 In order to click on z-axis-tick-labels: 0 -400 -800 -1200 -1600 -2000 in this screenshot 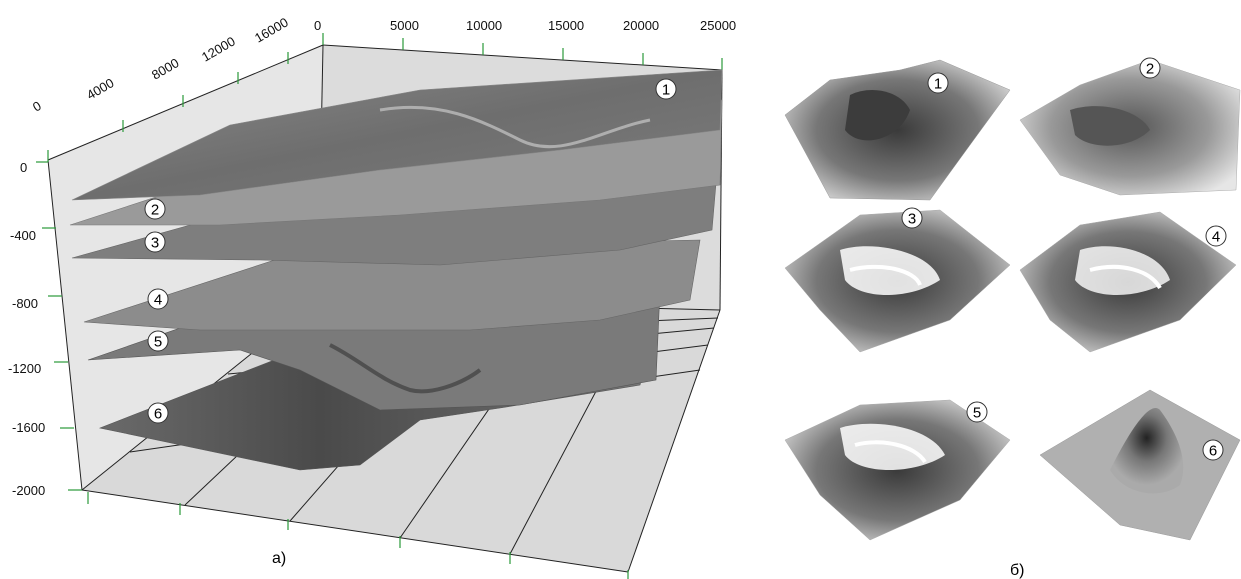, I will do `click(26, 329)`.